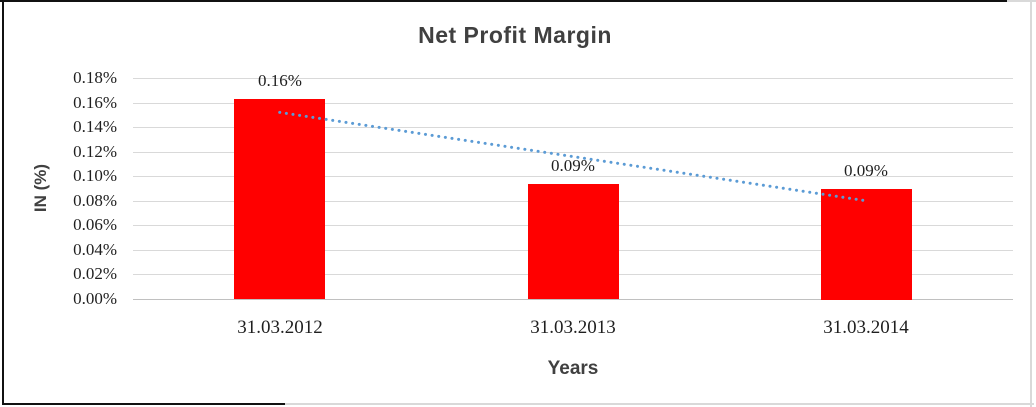 This screenshot has height=407, width=1036. What do you see at coordinates (143, 404) in the screenshot?
I see `canvas-border-bottom-left` at bounding box center [143, 404].